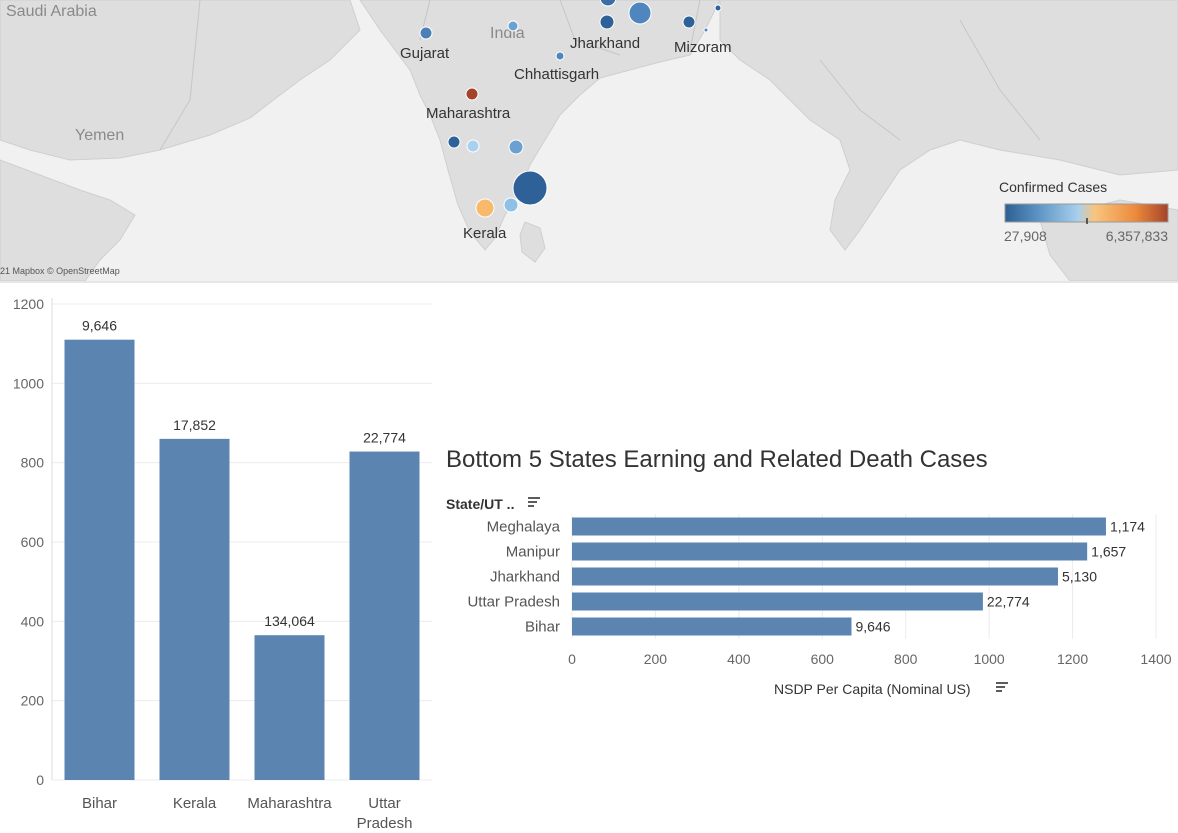 The image size is (1178, 833). I want to click on y-category-label: Jharkhand, so click(525, 577).